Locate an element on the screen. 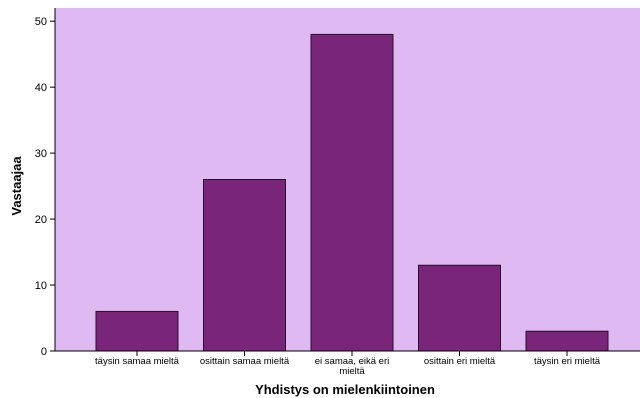 This screenshot has height=398, width=640. y-axis: 0 10 20 30 40 50 is located at coordinates (45, 183).